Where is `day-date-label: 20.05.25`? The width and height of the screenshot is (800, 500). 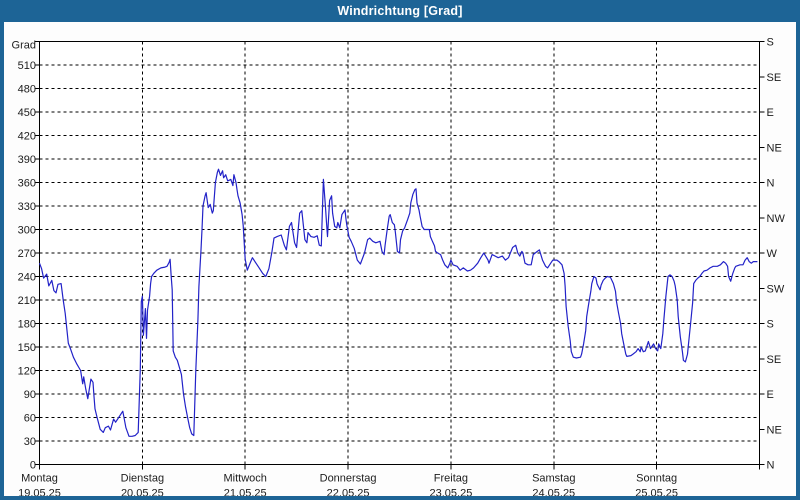 day-date-label: 20.05.25 is located at coordinates (142, 492).